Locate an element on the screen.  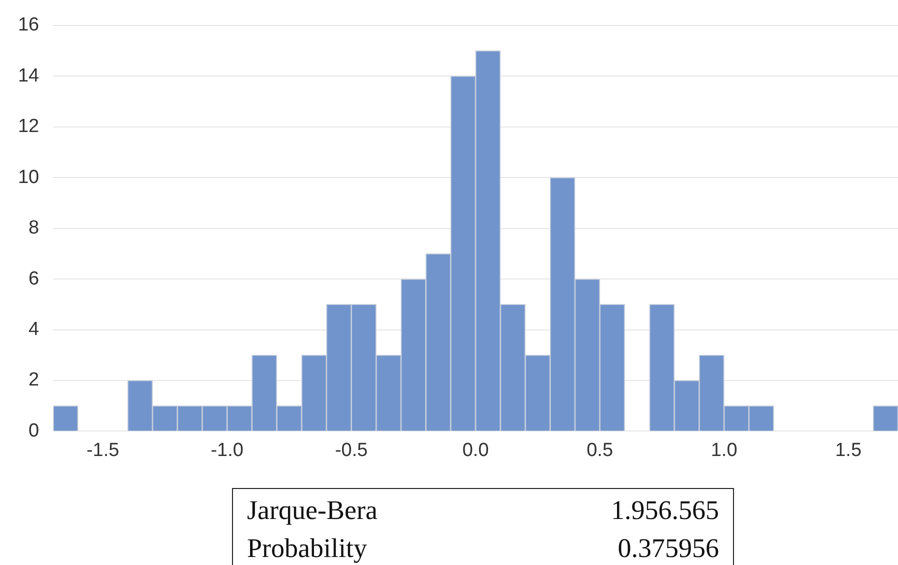
y-tick-label: 6 is located at coordinates (34, 279).